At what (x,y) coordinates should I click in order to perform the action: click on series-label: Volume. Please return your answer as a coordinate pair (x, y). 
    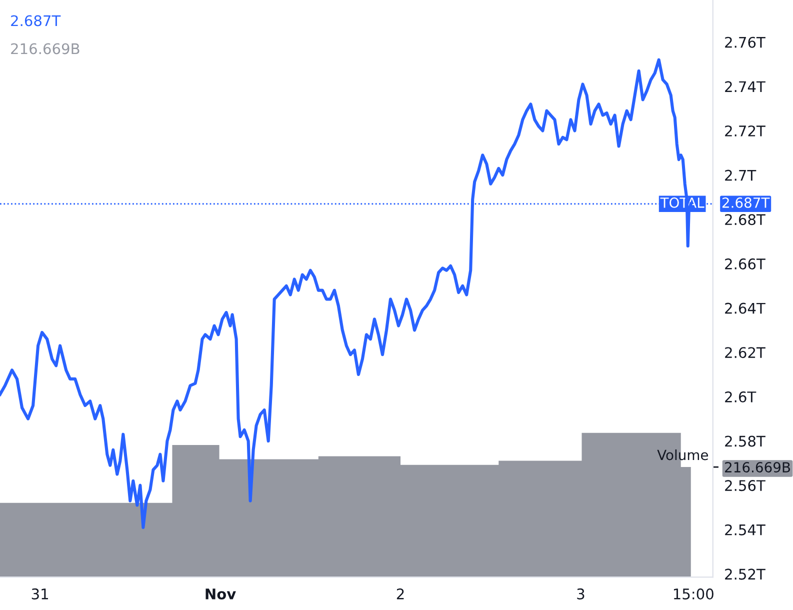
    Looking at the image, I should click on (682, 454).